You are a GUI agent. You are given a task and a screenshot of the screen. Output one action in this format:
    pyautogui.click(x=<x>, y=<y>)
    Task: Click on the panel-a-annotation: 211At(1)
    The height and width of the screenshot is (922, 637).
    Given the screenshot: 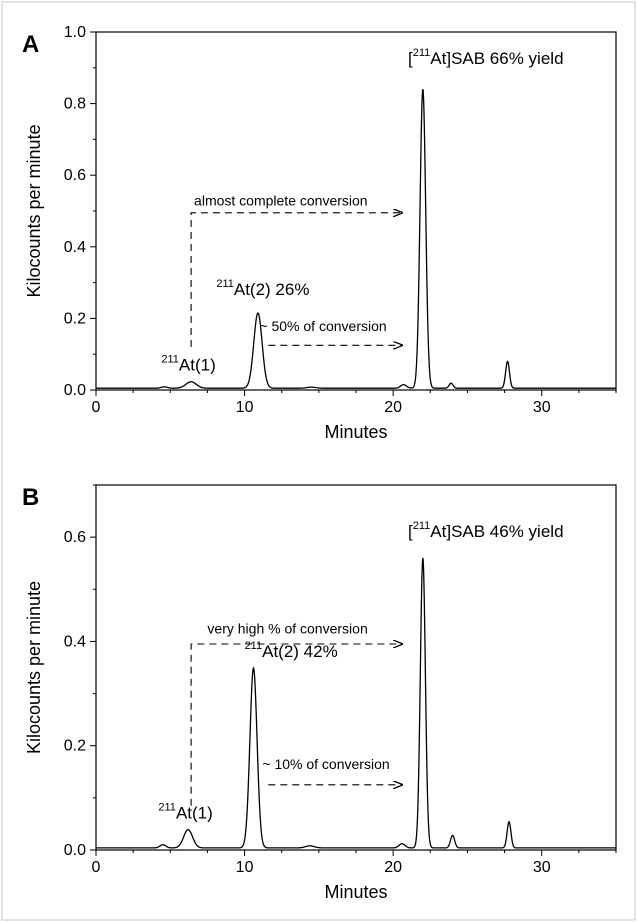 What is the action you would take?
    pyautogui.click(x=188, y=363)
    